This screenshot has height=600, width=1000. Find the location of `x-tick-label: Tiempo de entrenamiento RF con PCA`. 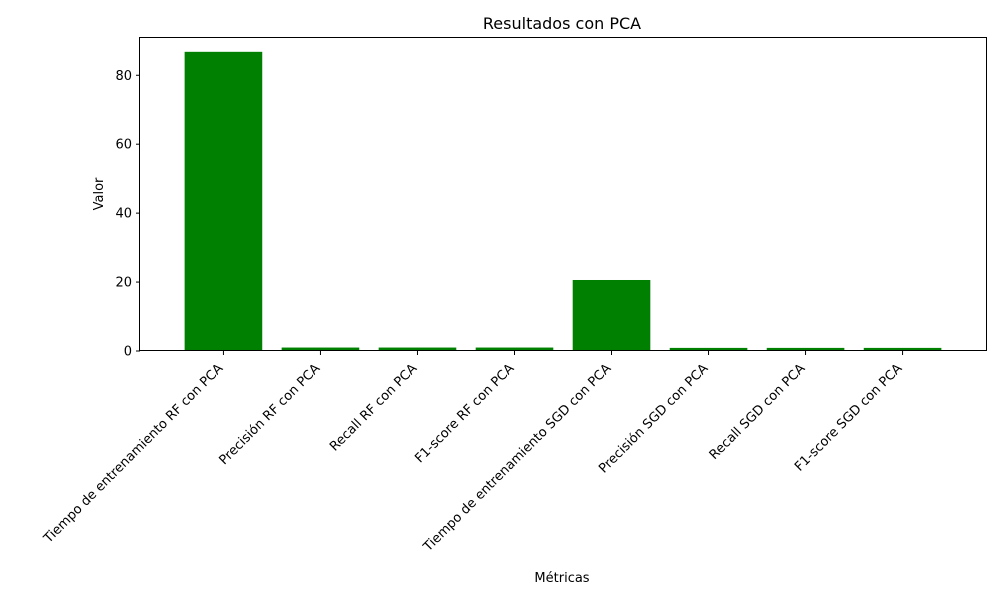

x-tick-label: Tiempo de entrenamiento RF con PCA is located at coordinates (133, 454).